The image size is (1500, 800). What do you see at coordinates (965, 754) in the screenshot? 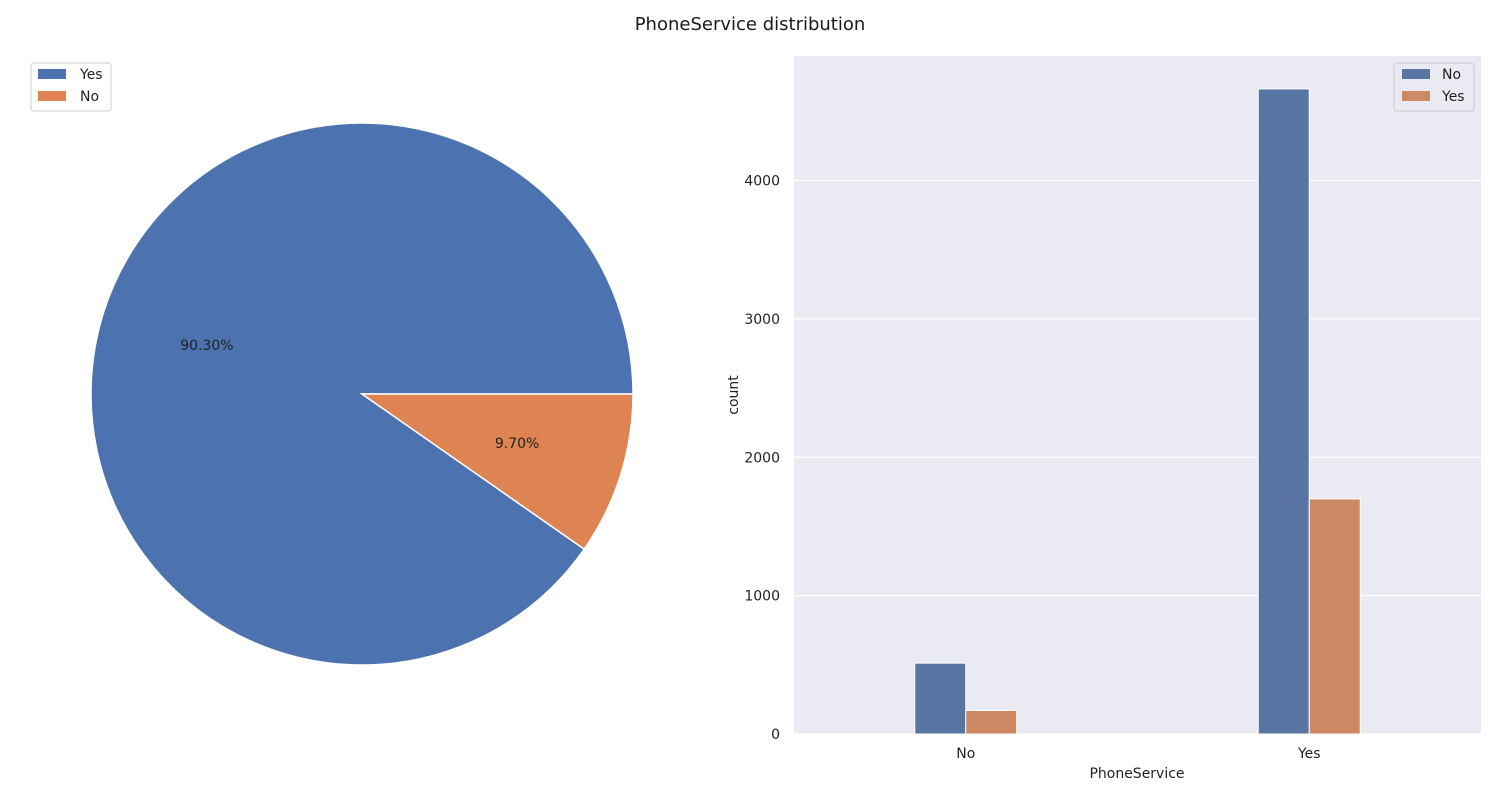
I see `x-tick-label: No` at bounding box center [965, 754].